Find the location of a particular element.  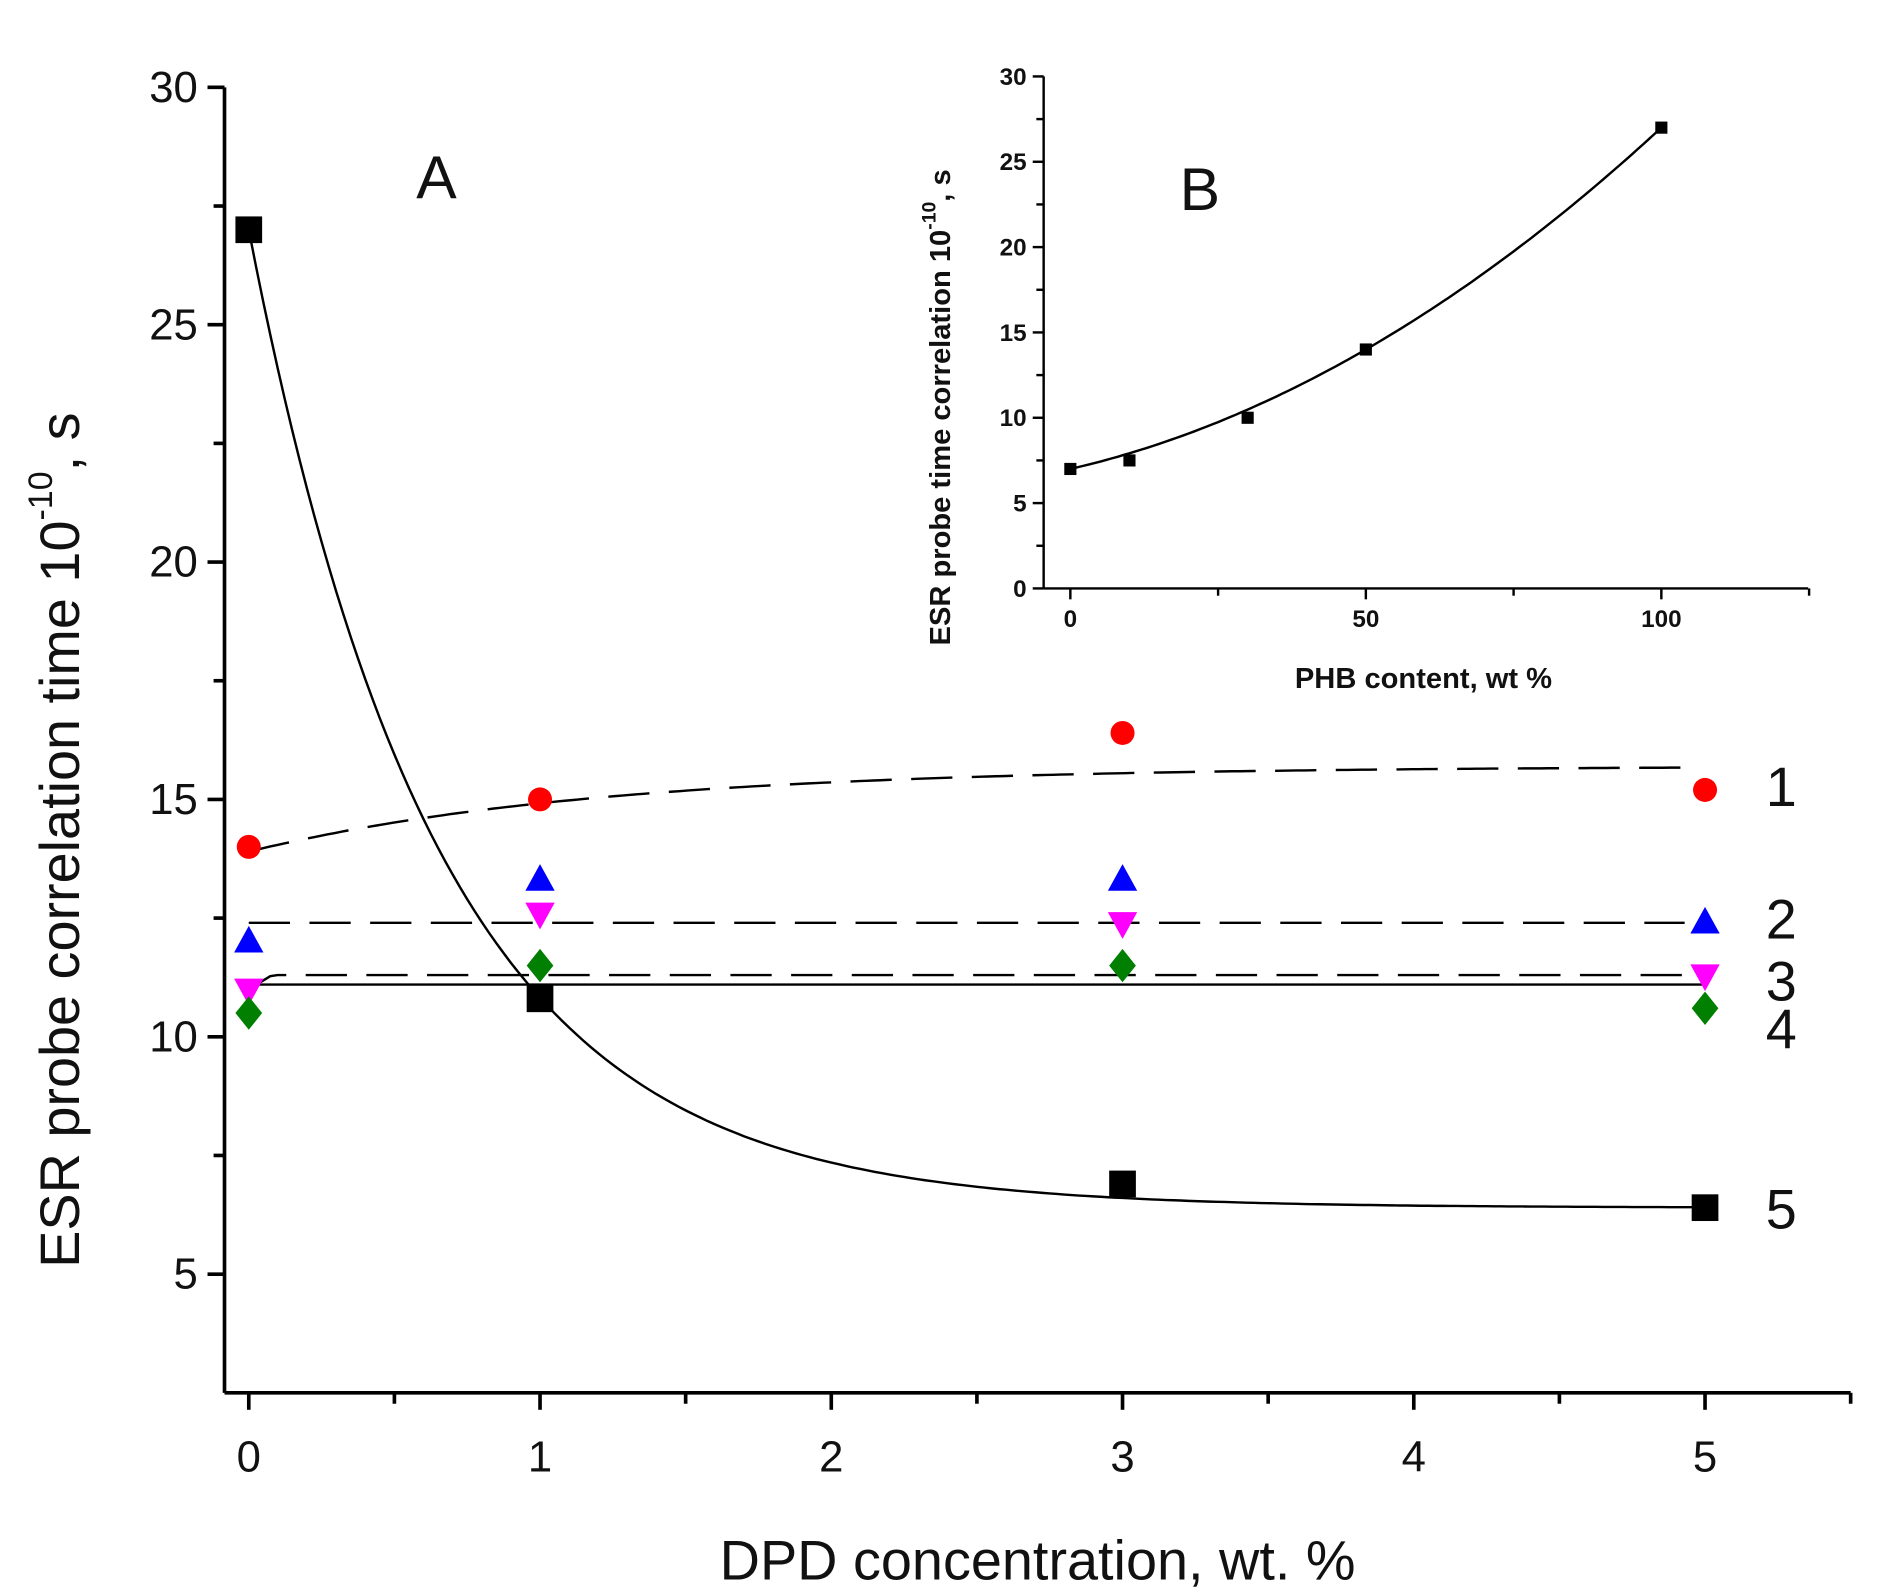

x-tick-label: 4 is located at coordinates (1414, 1457).